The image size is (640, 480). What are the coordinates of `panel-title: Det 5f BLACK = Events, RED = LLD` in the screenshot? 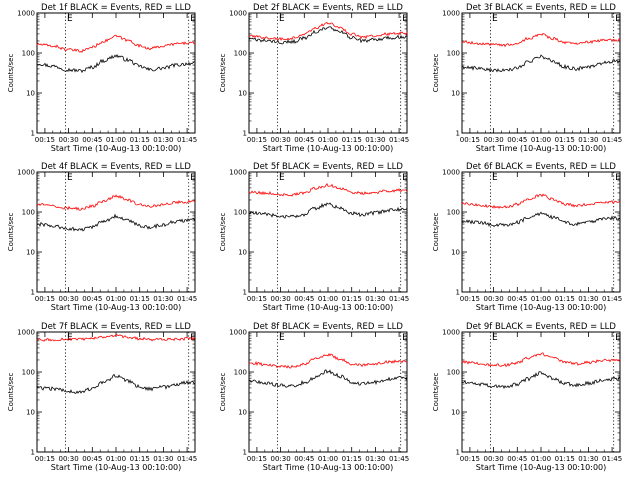 It's located at (328, 167).